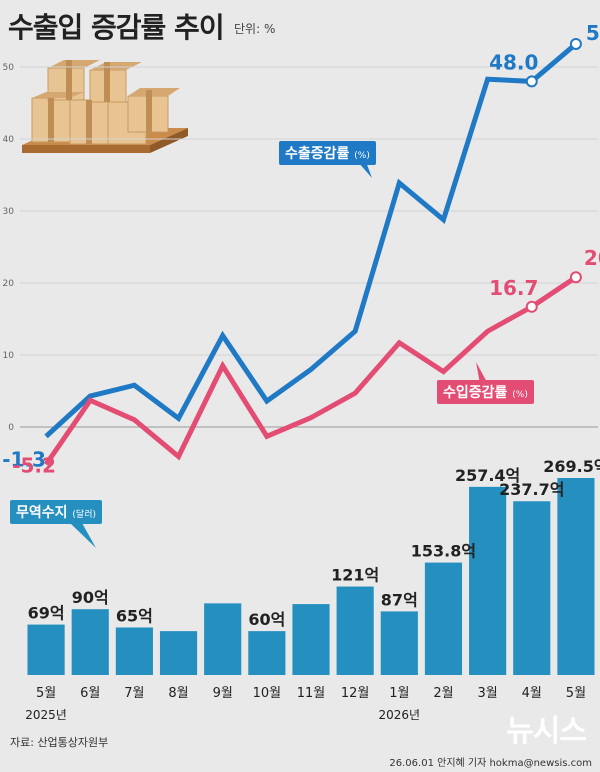 The height and width of the screenshot is (772, 600). I want to click on month-label: 6월, so click(90, 693).